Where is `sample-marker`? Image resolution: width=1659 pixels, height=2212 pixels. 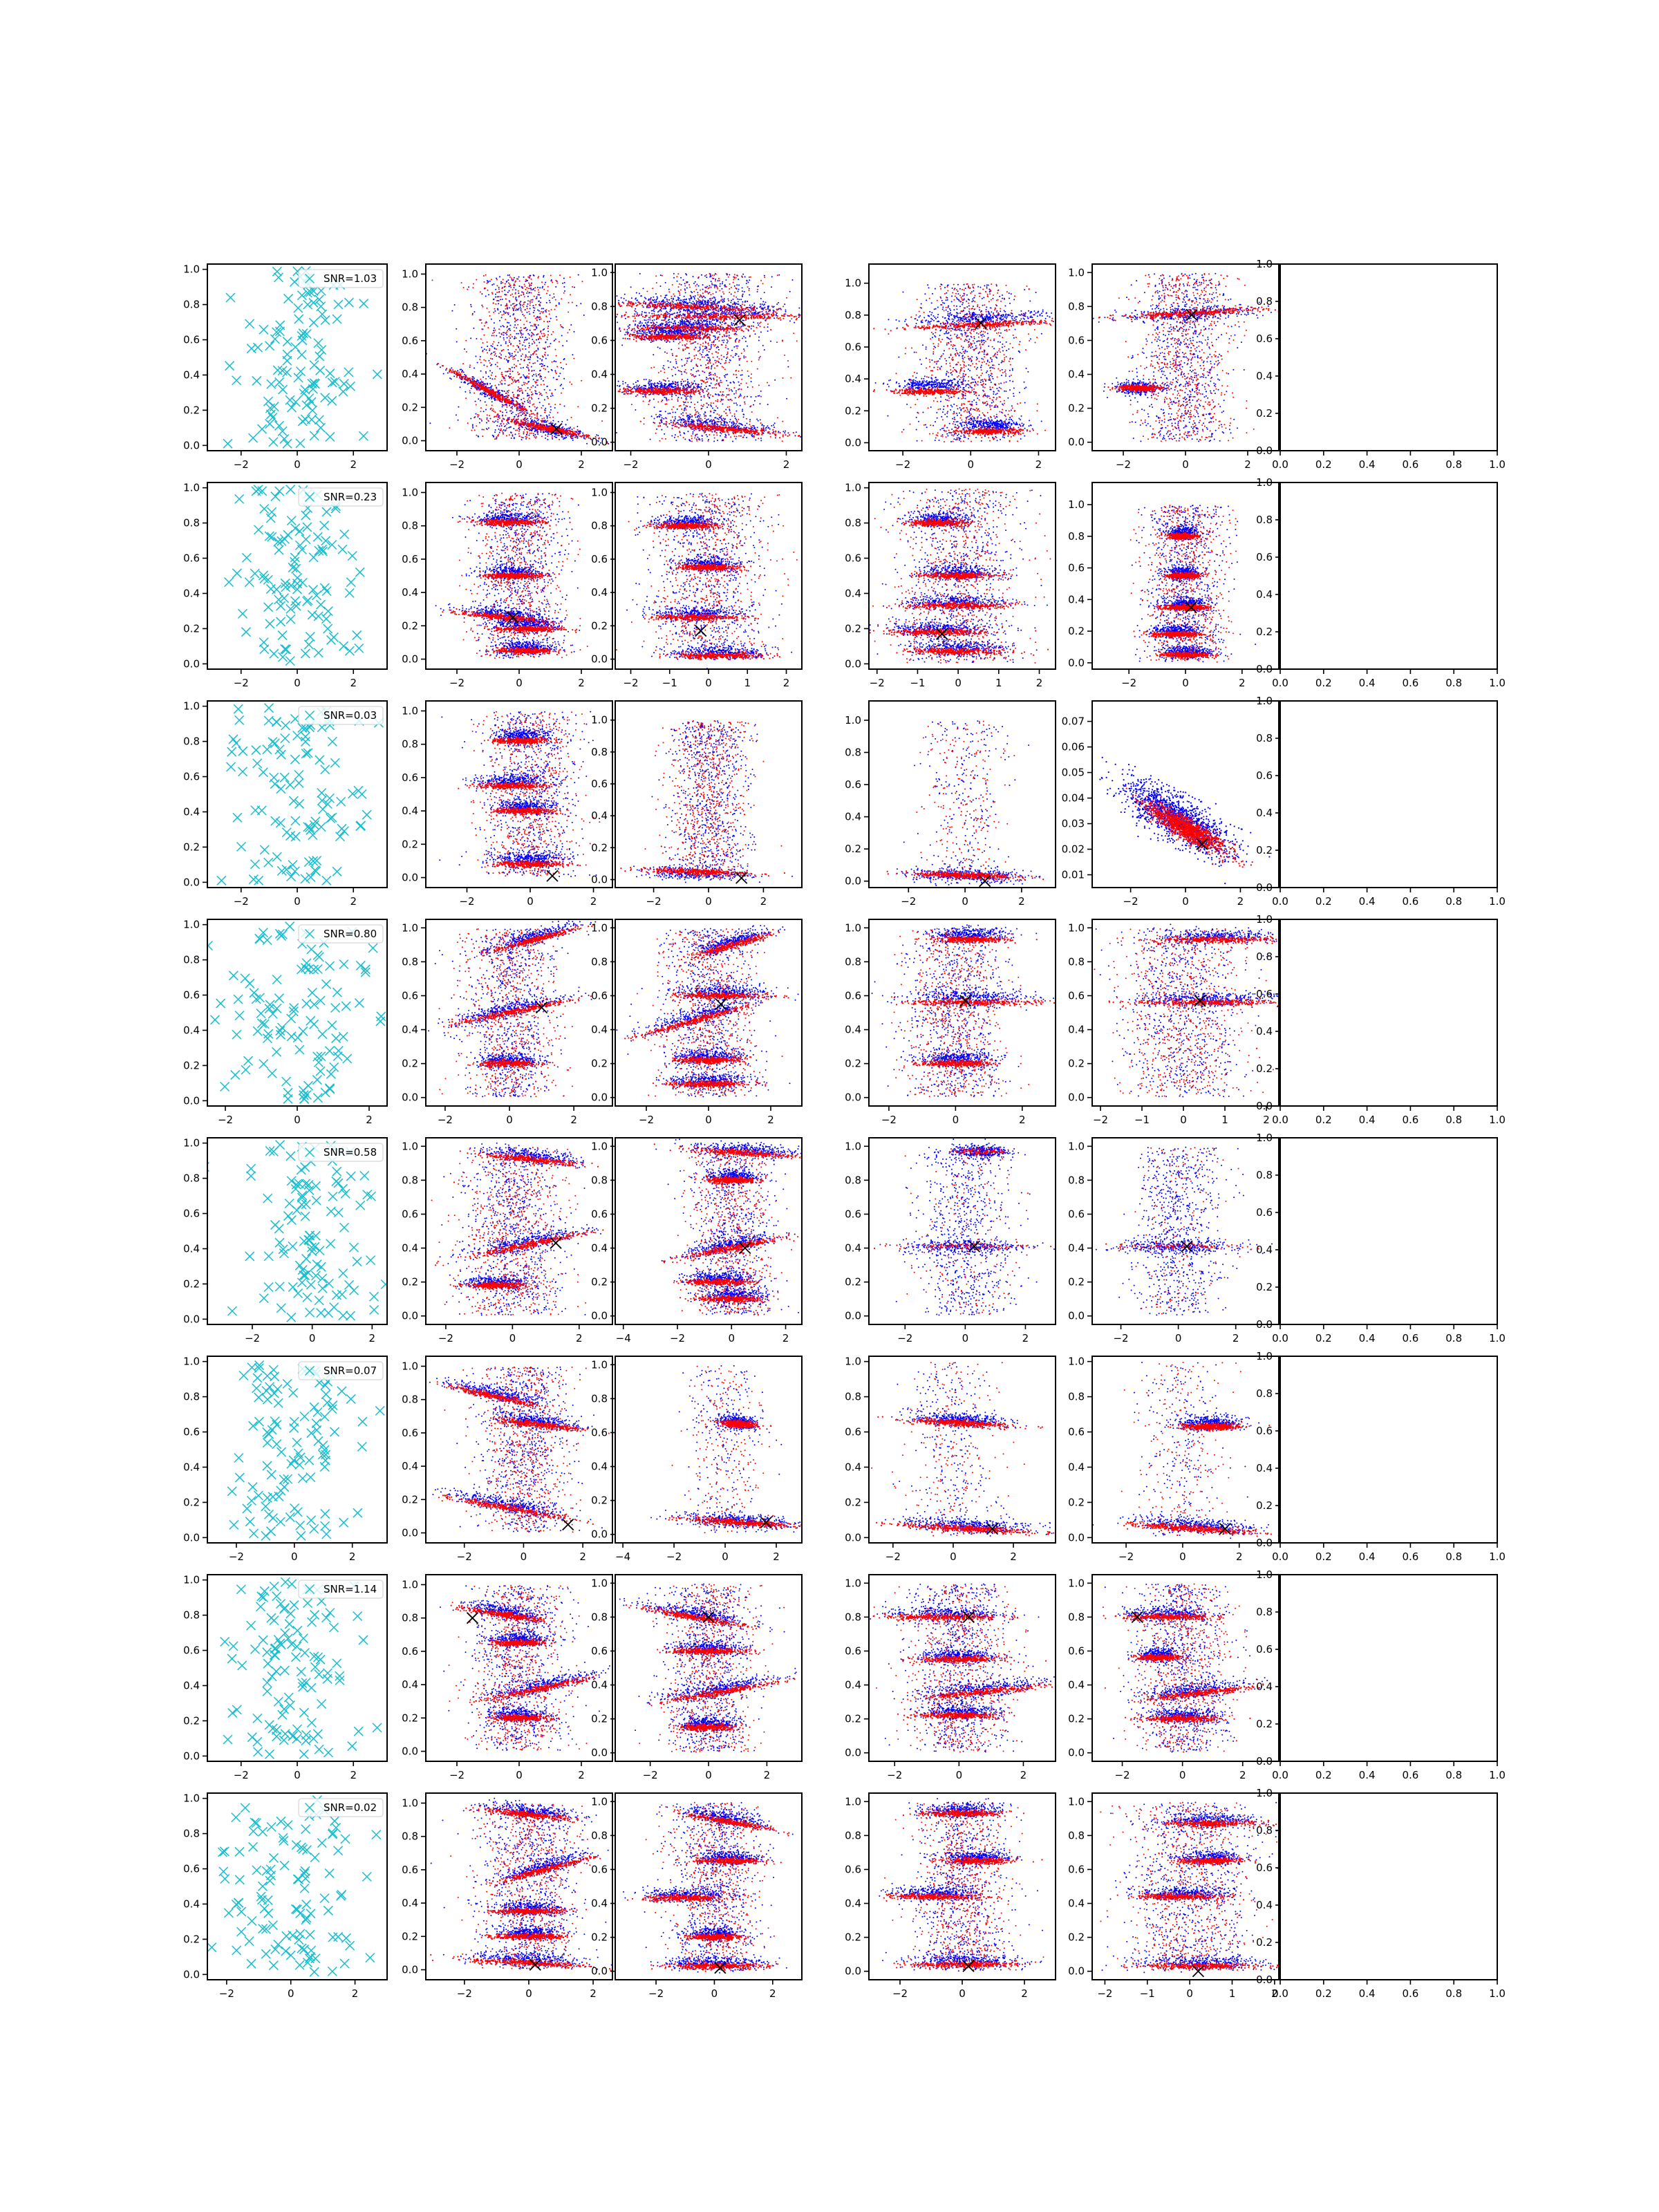 sample-marker is located at coordinates (277, 371).